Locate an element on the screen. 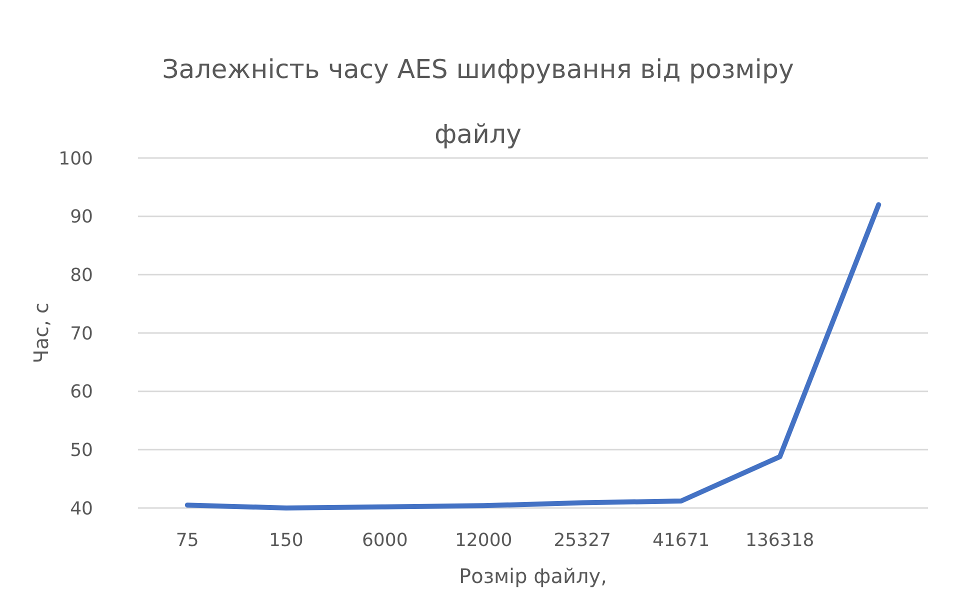  x-tick-label: 136318 is located at coordinates (780, 540).